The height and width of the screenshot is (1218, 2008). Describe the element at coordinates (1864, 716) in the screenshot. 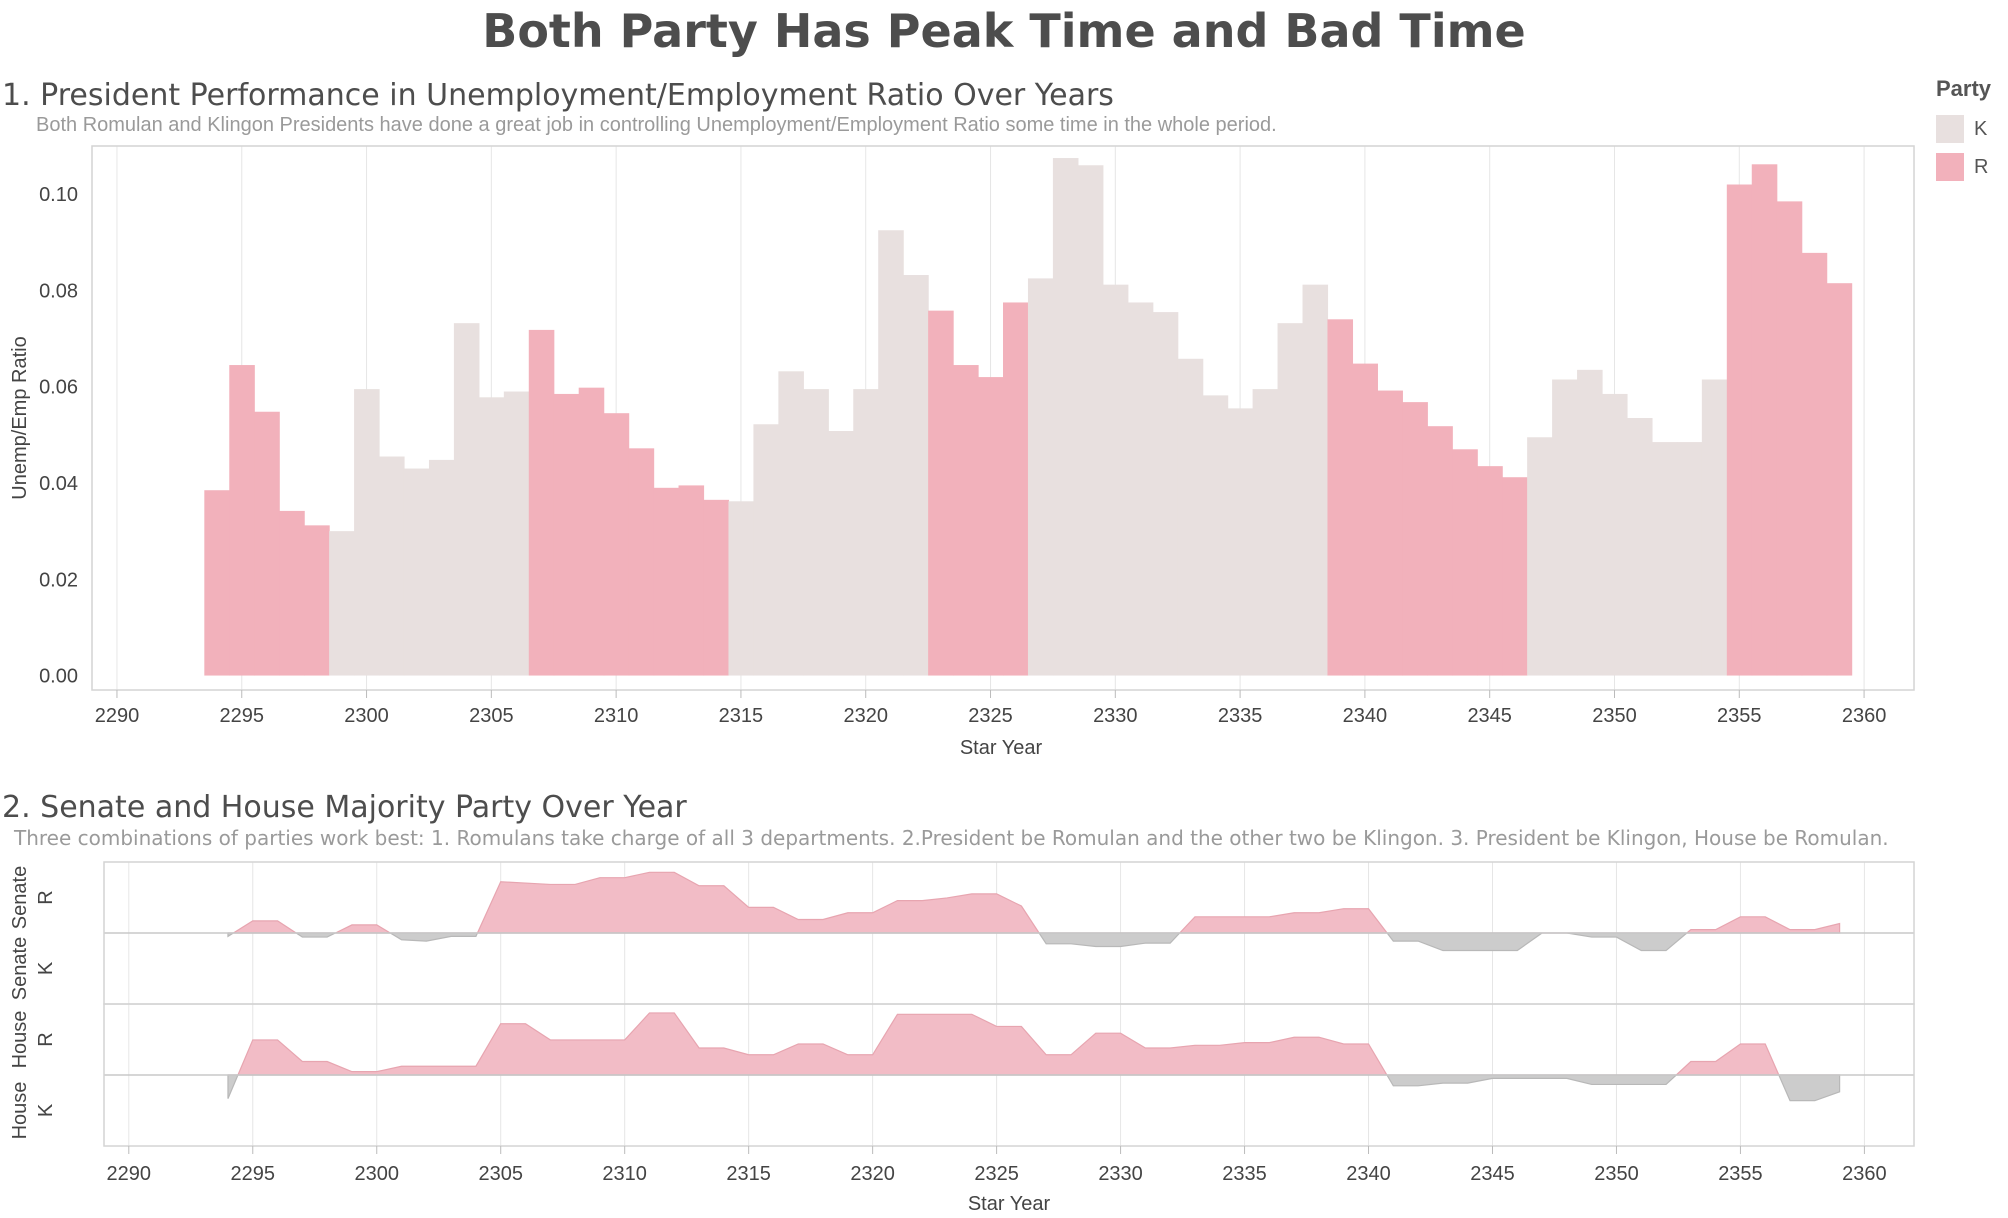

I see `x-tick-label: 2360` at that location.